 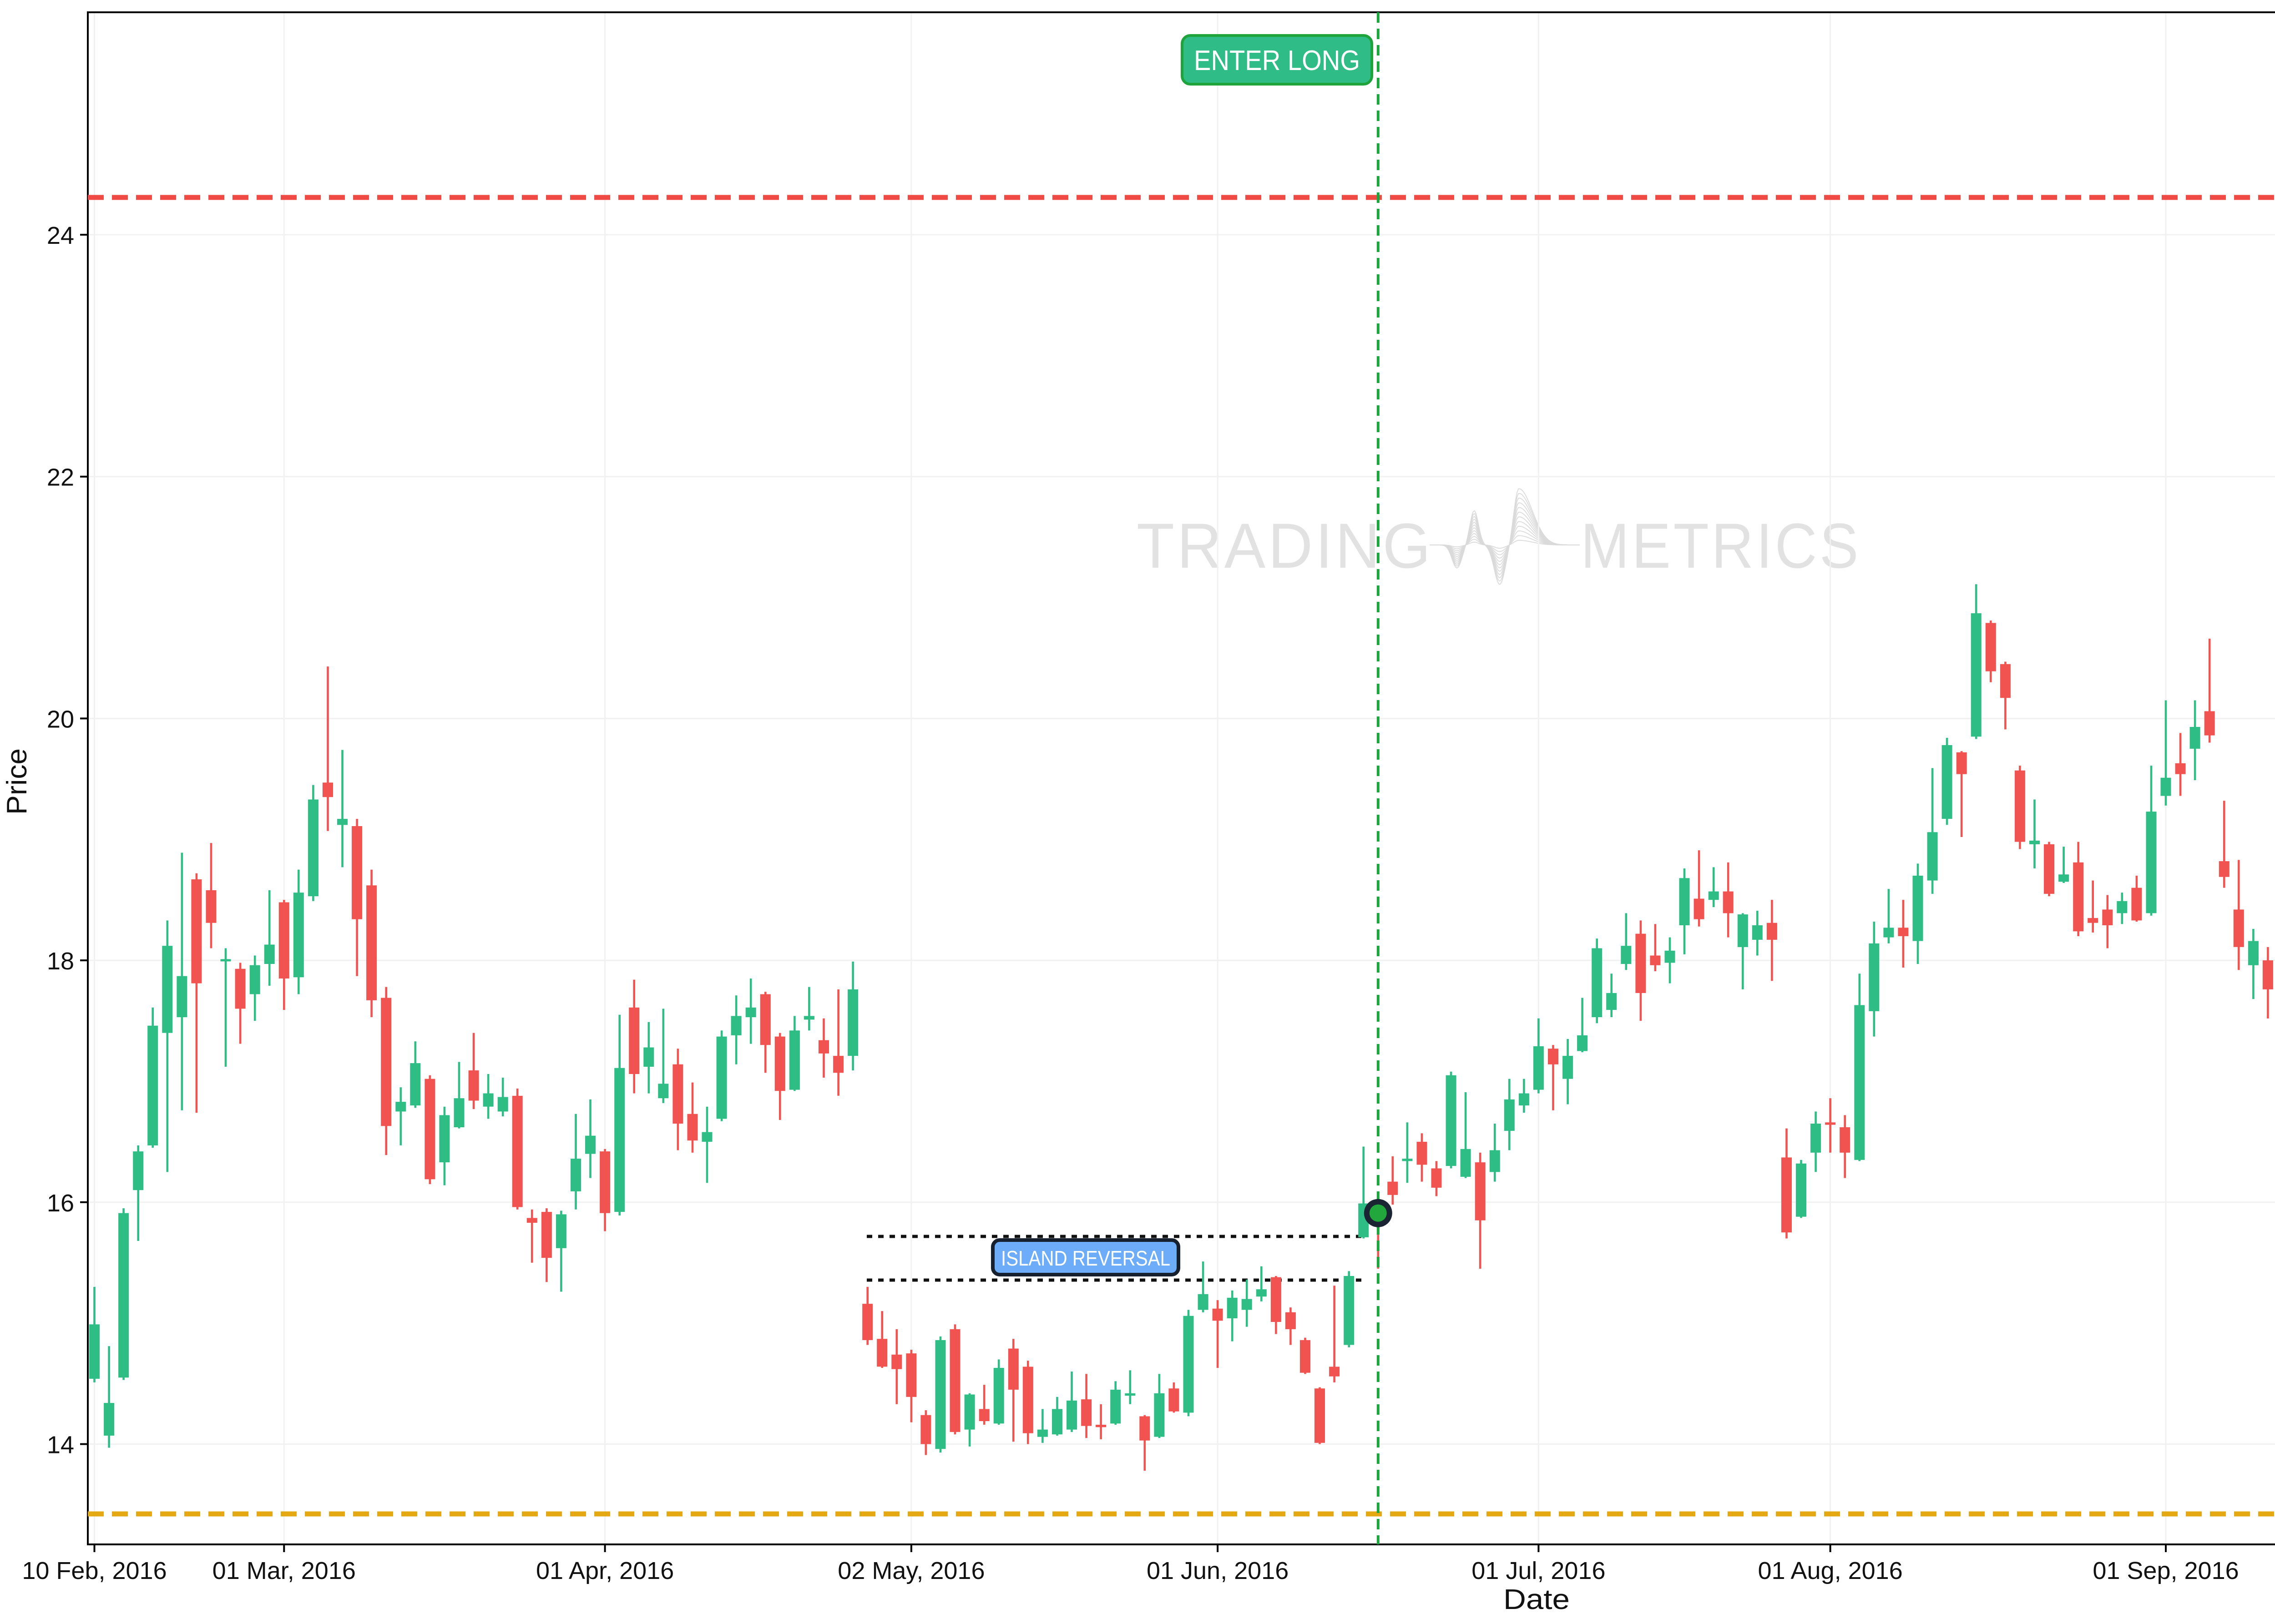 What do you see at coordinates (17, 781) in the screenshot?
I see `svg-text: Price` at bounding box center [17, 781].